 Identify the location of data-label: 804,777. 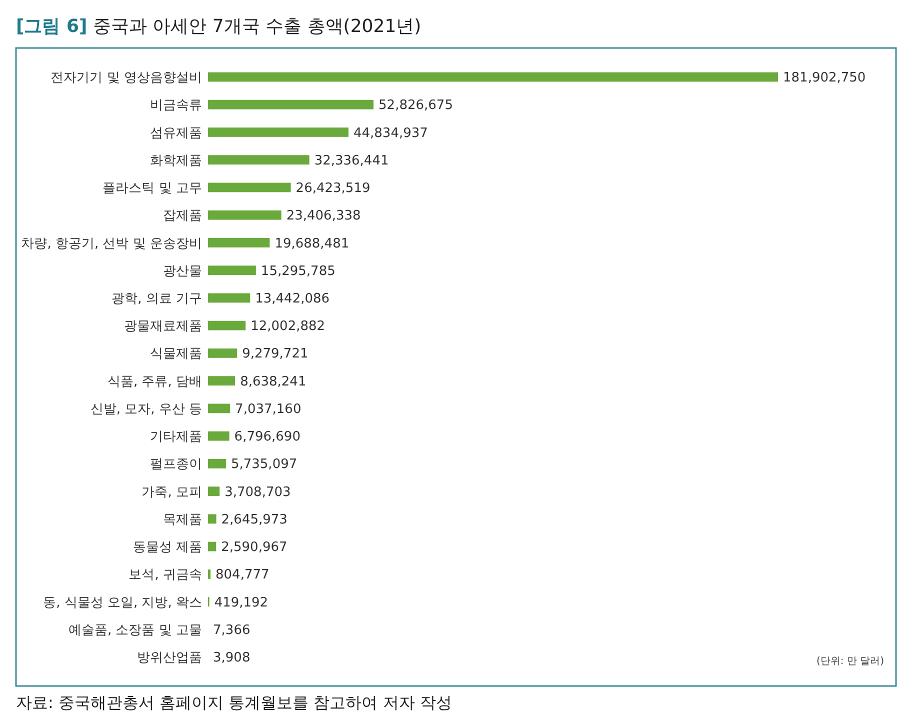
(243, 575).